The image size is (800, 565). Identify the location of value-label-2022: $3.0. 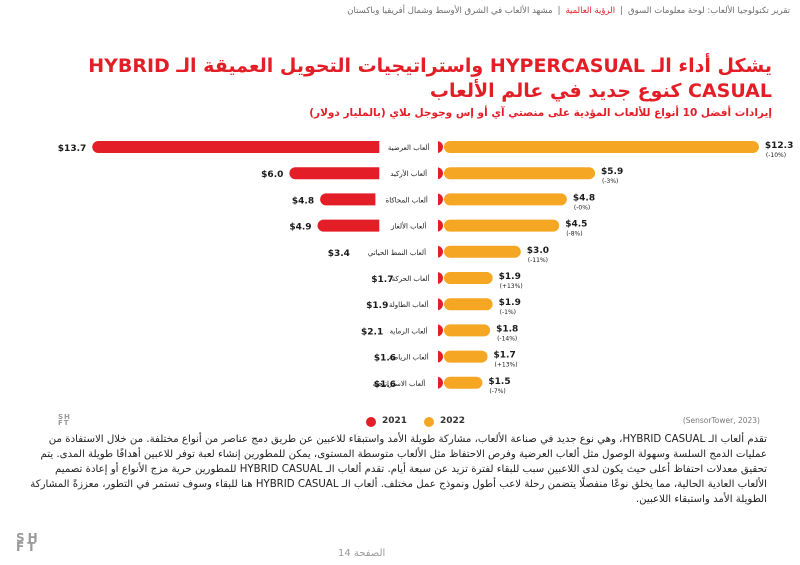
(538, 251).